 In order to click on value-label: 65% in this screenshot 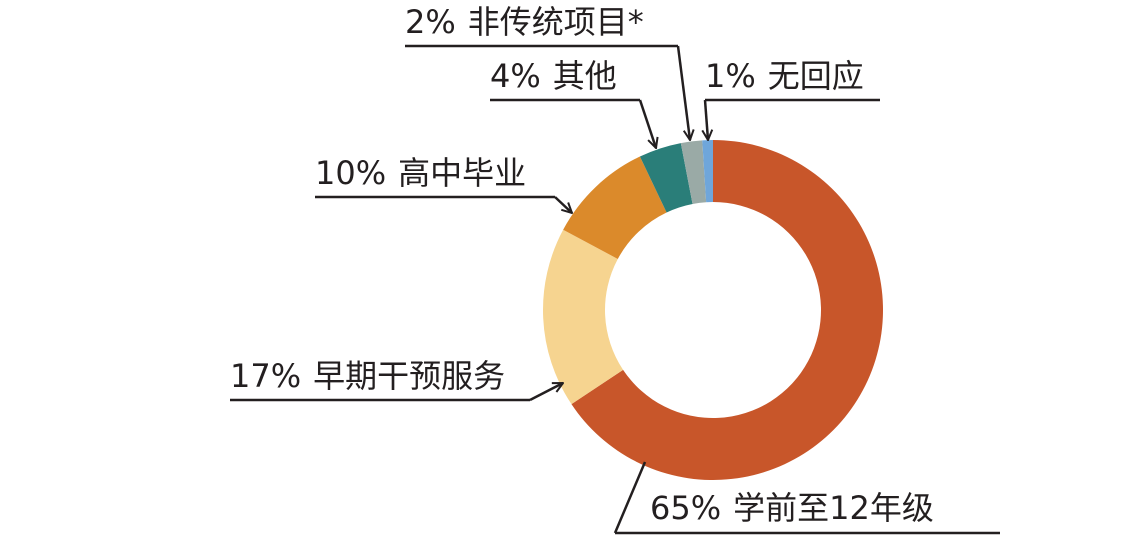, I will do `click(685, 508)`.